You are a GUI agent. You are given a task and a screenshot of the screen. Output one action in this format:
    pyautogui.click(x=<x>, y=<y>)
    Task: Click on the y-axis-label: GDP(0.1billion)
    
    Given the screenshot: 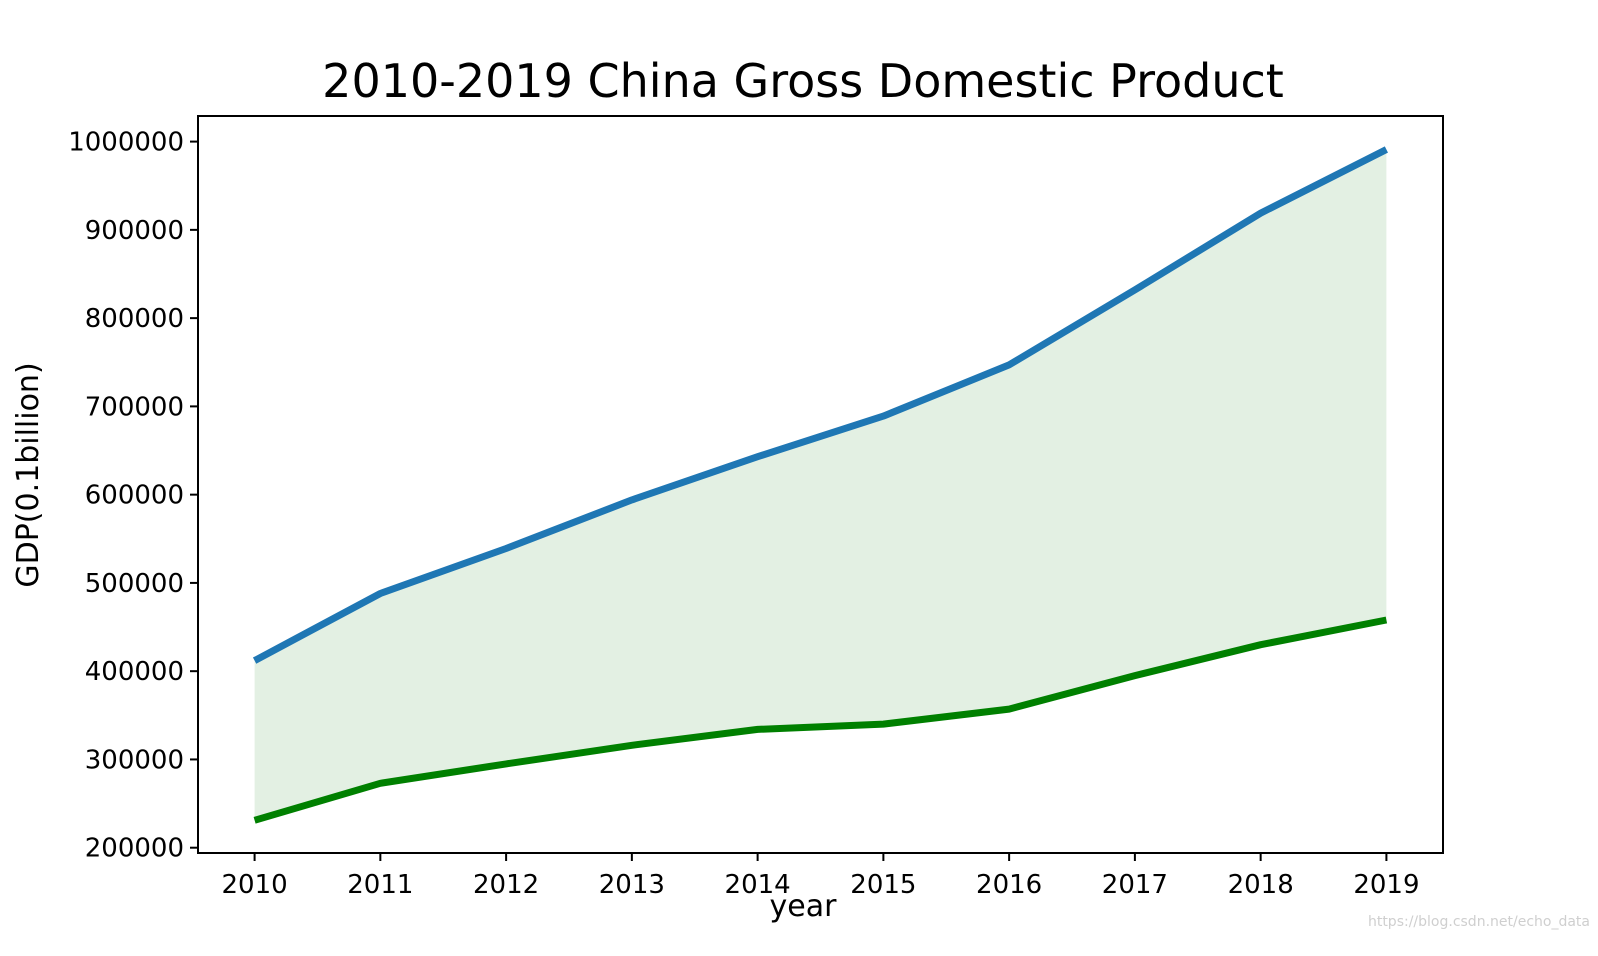 What is the action you would take?
    pyautogui.click(x=28, y=474)
    